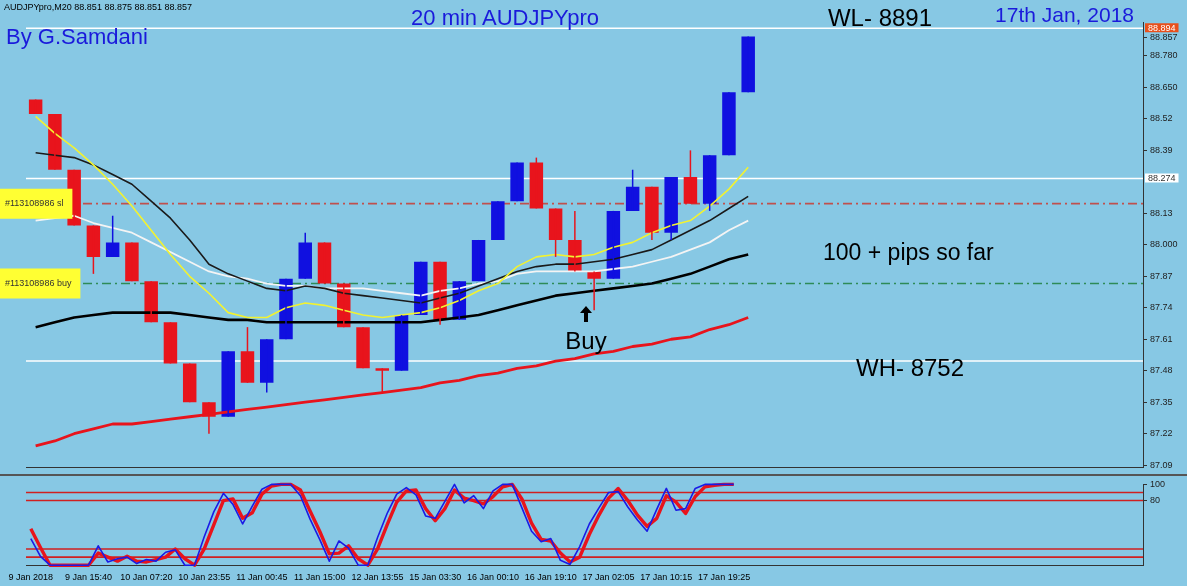  What do you see at coordinates (505, 17) in the screenshot?
I see `chart-title: 20 min AUDJPYpro` at bounding box center [505, 17].